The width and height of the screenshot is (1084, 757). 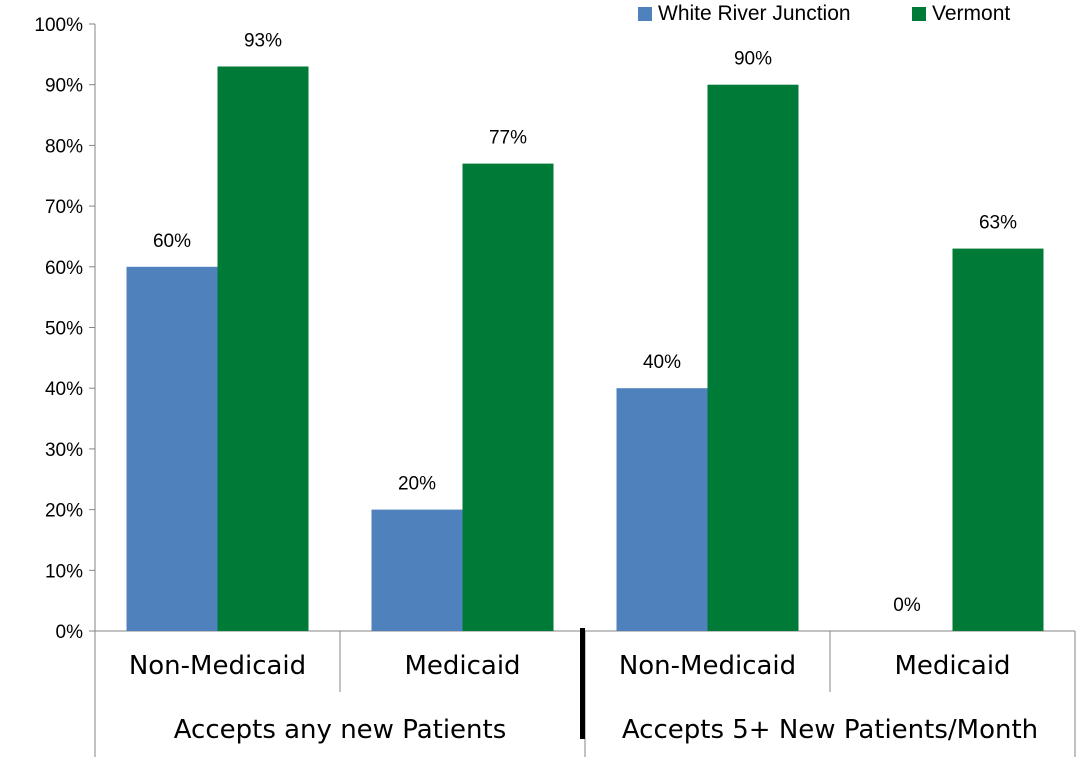 I want to click on y-tick-label: 80%, so click(x=64, y=146).